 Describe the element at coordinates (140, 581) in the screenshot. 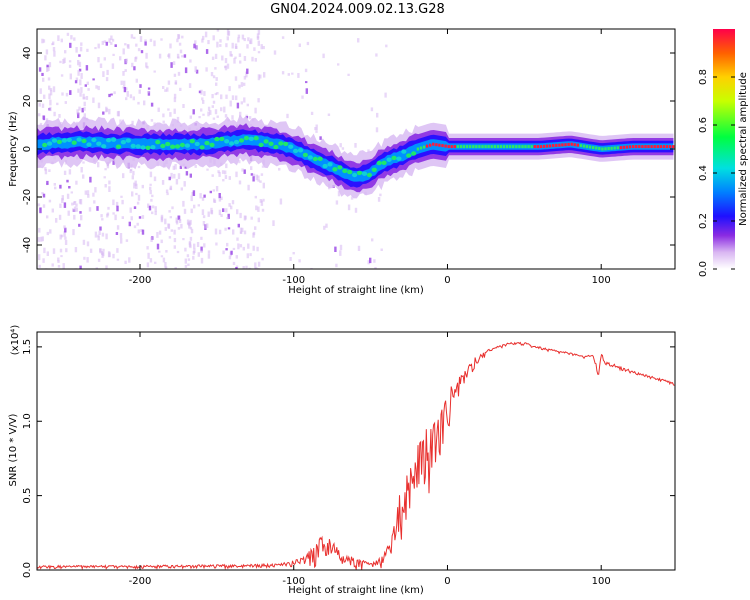

I see `x-tick-label: -200` at that location.